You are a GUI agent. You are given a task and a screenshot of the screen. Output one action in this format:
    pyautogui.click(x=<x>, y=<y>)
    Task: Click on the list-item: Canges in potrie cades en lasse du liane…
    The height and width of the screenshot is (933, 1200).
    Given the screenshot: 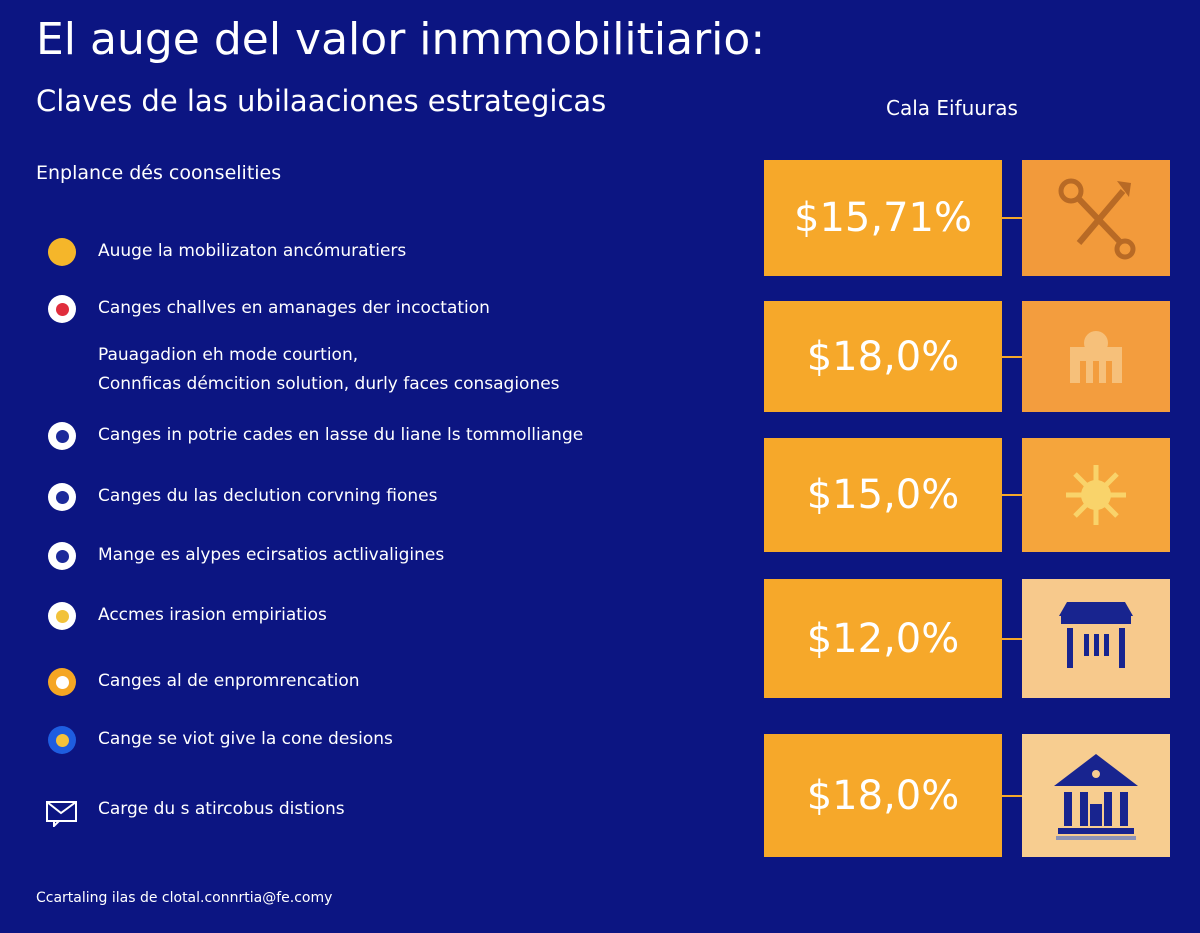 What is the action you would take?
    pyautogui.click(x=340, y=435)
    